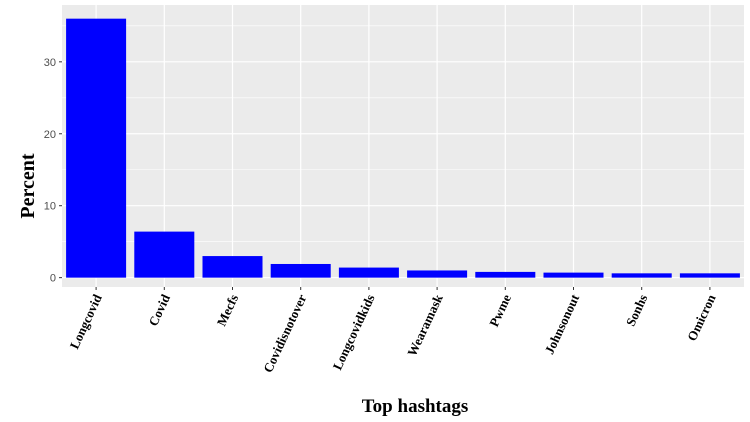  Describe the element at coordinates (505, 274) in the screenshot. I see `bar-pwme` at that location.